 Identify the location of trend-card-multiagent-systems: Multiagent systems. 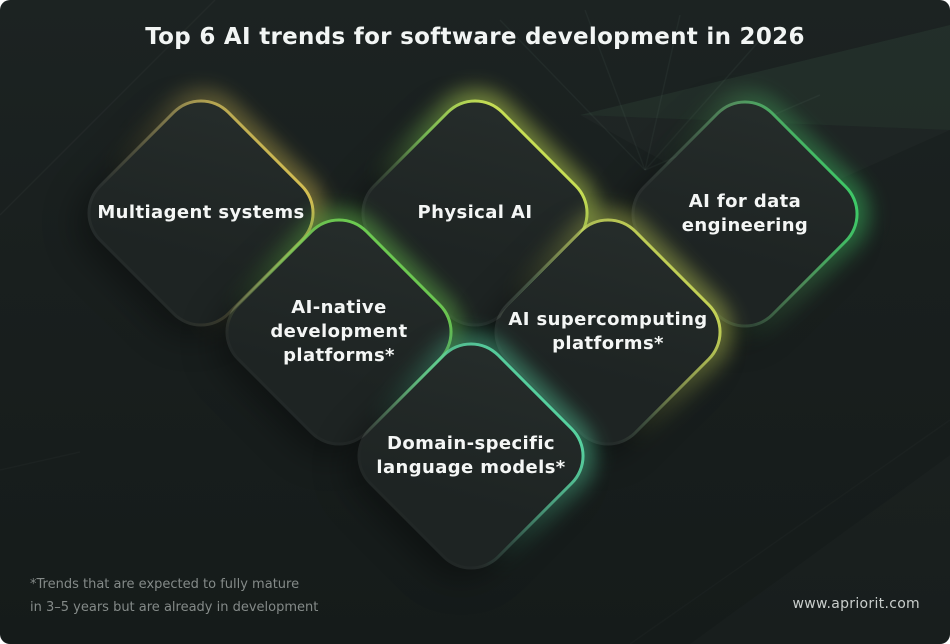
(201, 213).